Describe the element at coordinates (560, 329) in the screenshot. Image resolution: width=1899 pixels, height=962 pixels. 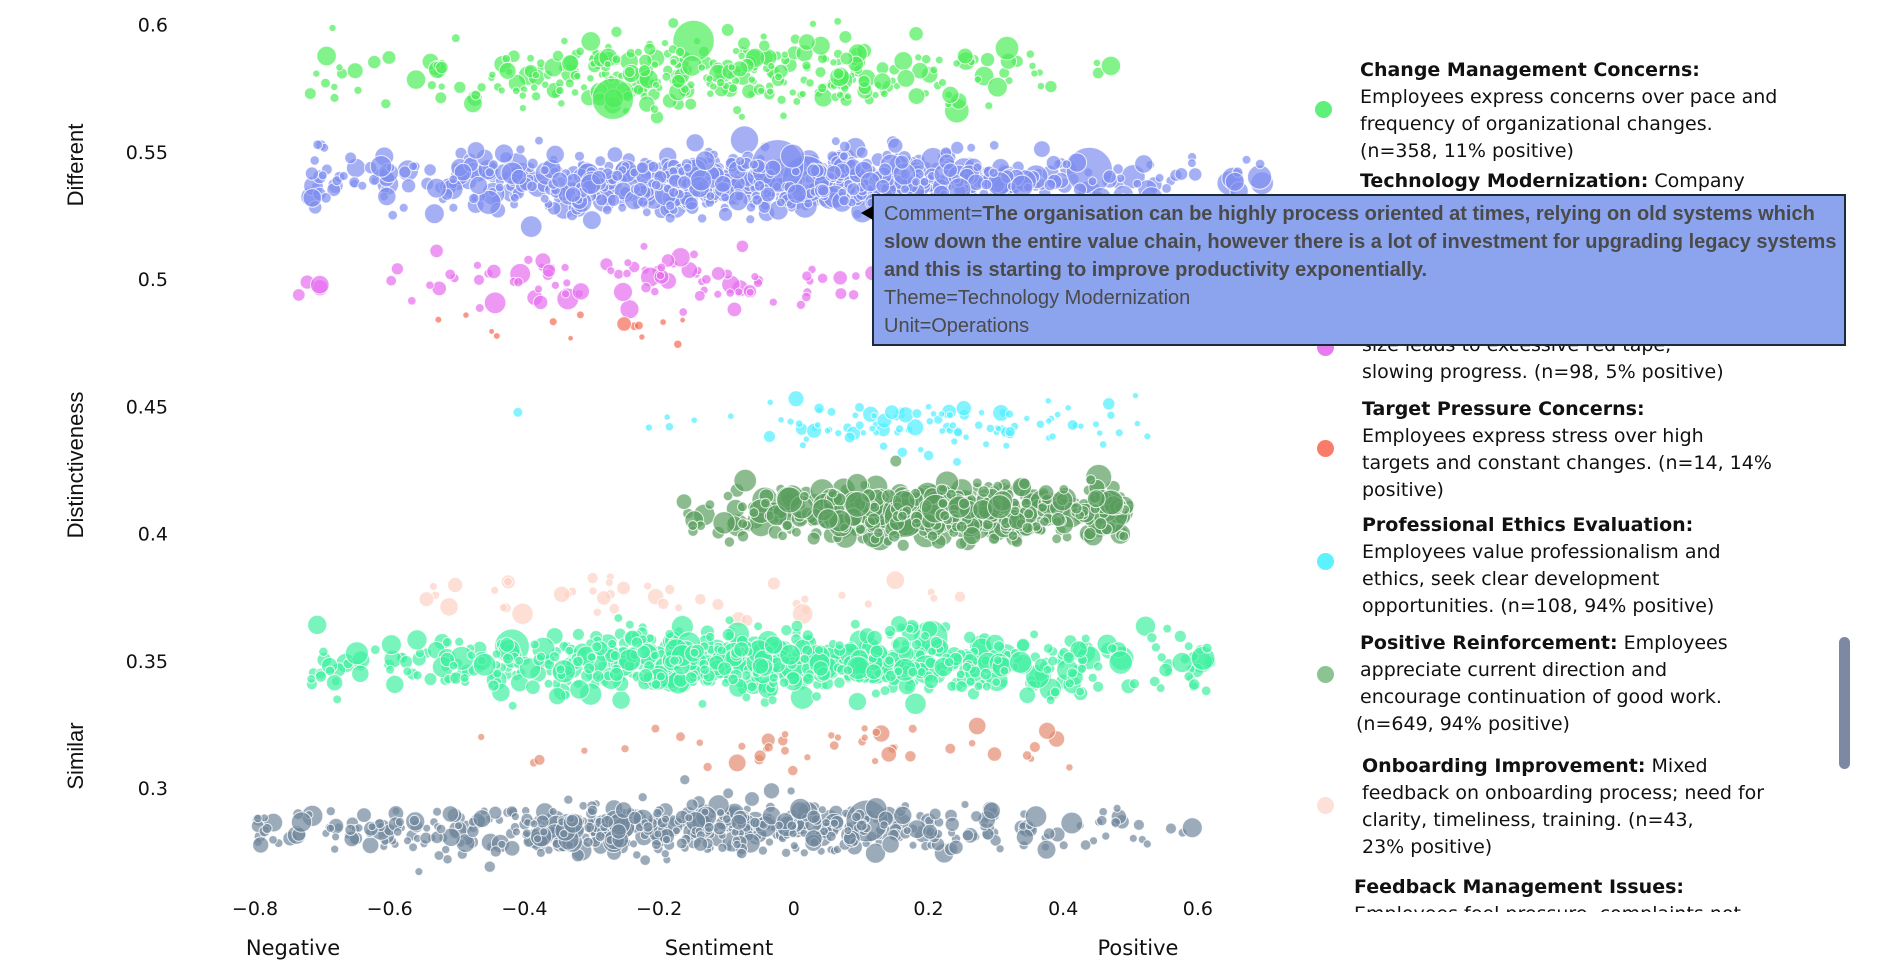
I see `series-target-pressure-concerns` at that location.